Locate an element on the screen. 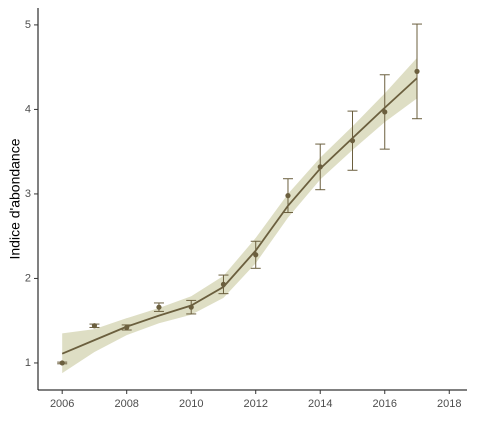 Image resolution: width=477 pixels, height=432 pixels. y-tick-label: 4 is located at coordinates (28, 109).